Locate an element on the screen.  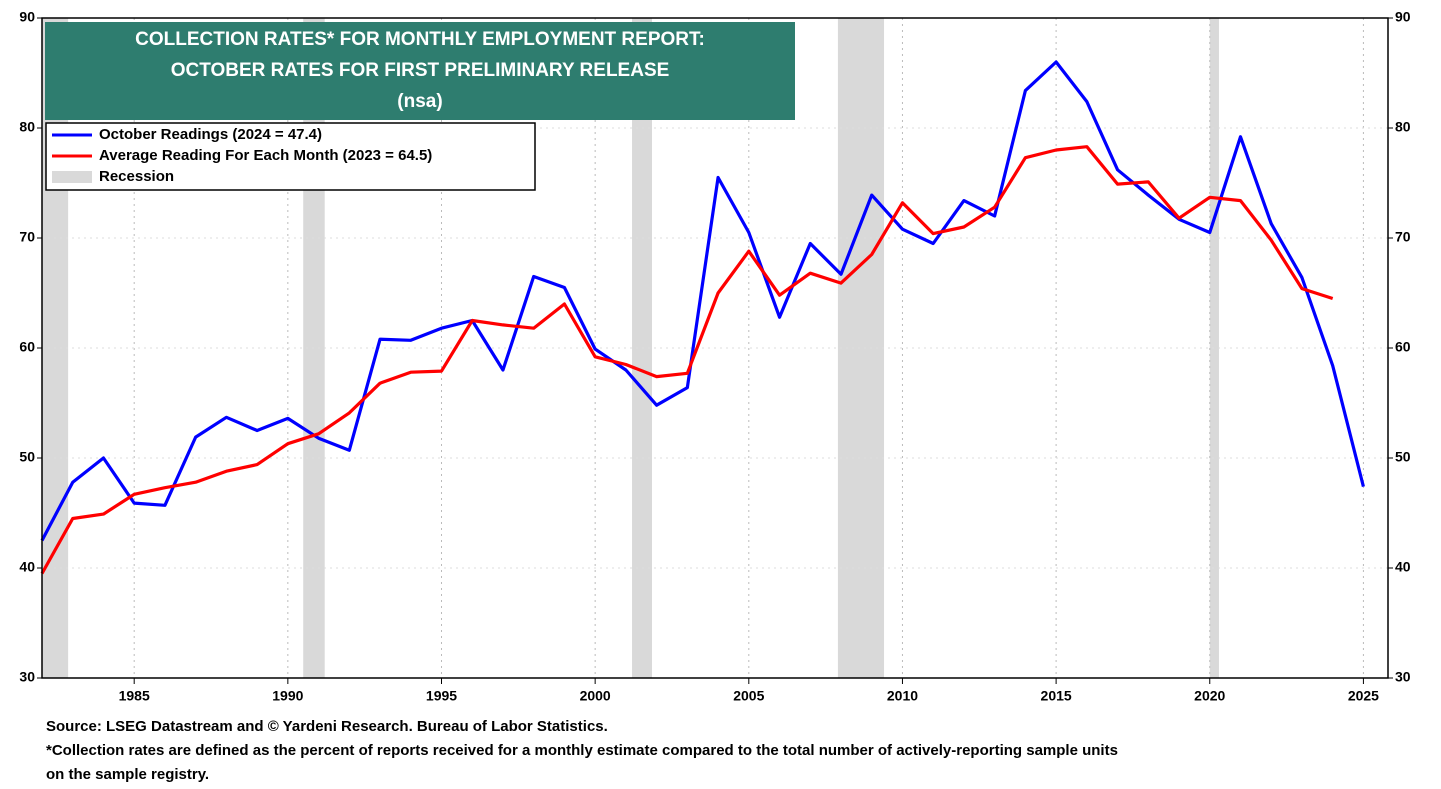
footnote: on the sample registry. is located at coordinates (127, 774).